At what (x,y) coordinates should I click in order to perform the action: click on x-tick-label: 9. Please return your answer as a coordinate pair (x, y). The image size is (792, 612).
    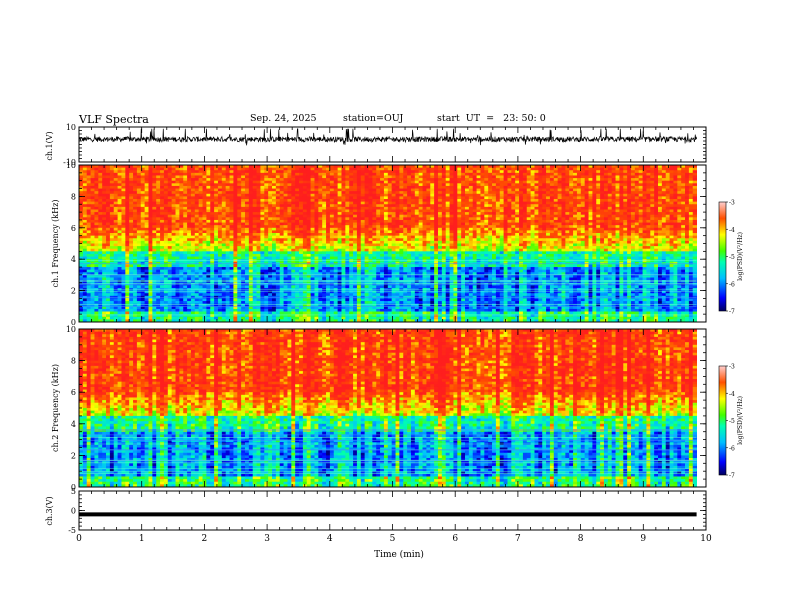
    Looking at the image, I should click on (643, 539).